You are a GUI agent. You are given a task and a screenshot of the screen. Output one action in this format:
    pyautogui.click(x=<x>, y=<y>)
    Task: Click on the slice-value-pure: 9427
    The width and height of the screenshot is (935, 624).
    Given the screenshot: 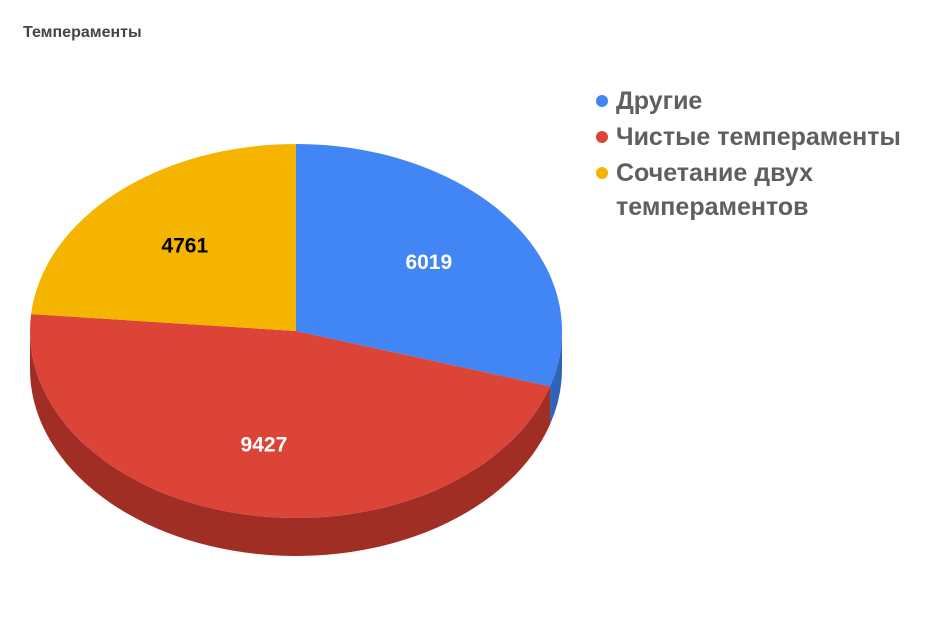 What is the action you would take?
    pyautogui.click(x=264, y=445)
    